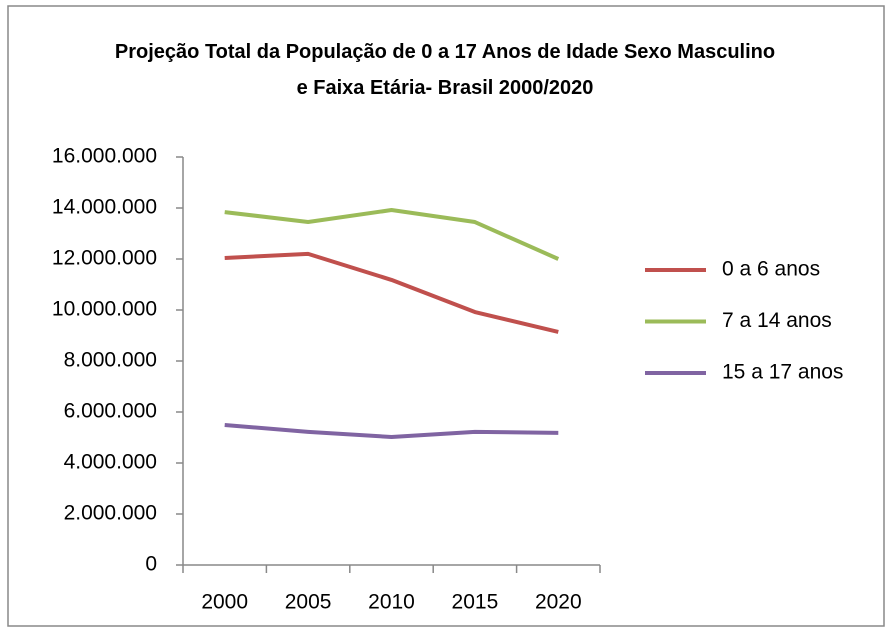  Describe the element at coordinates (110, 360) in the screenshot. I see `y-tick-label: 8.000.000` at that location.